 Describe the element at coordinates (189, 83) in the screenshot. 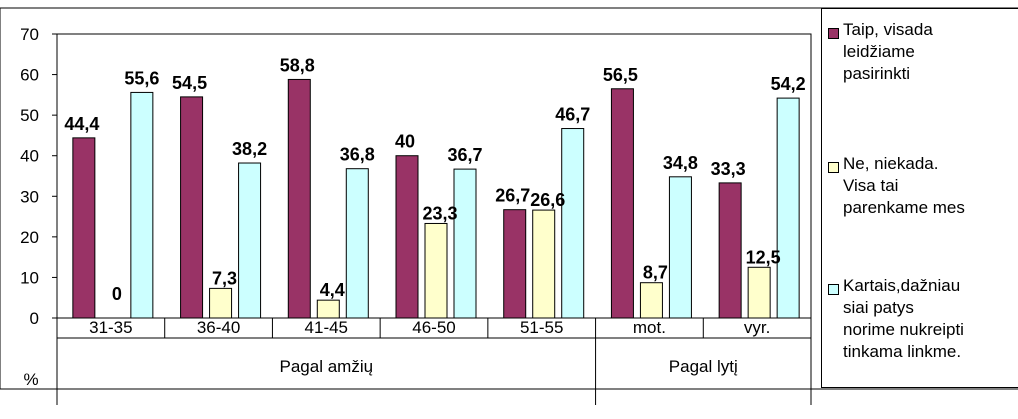

I see `data-label: 54,5` at that location.